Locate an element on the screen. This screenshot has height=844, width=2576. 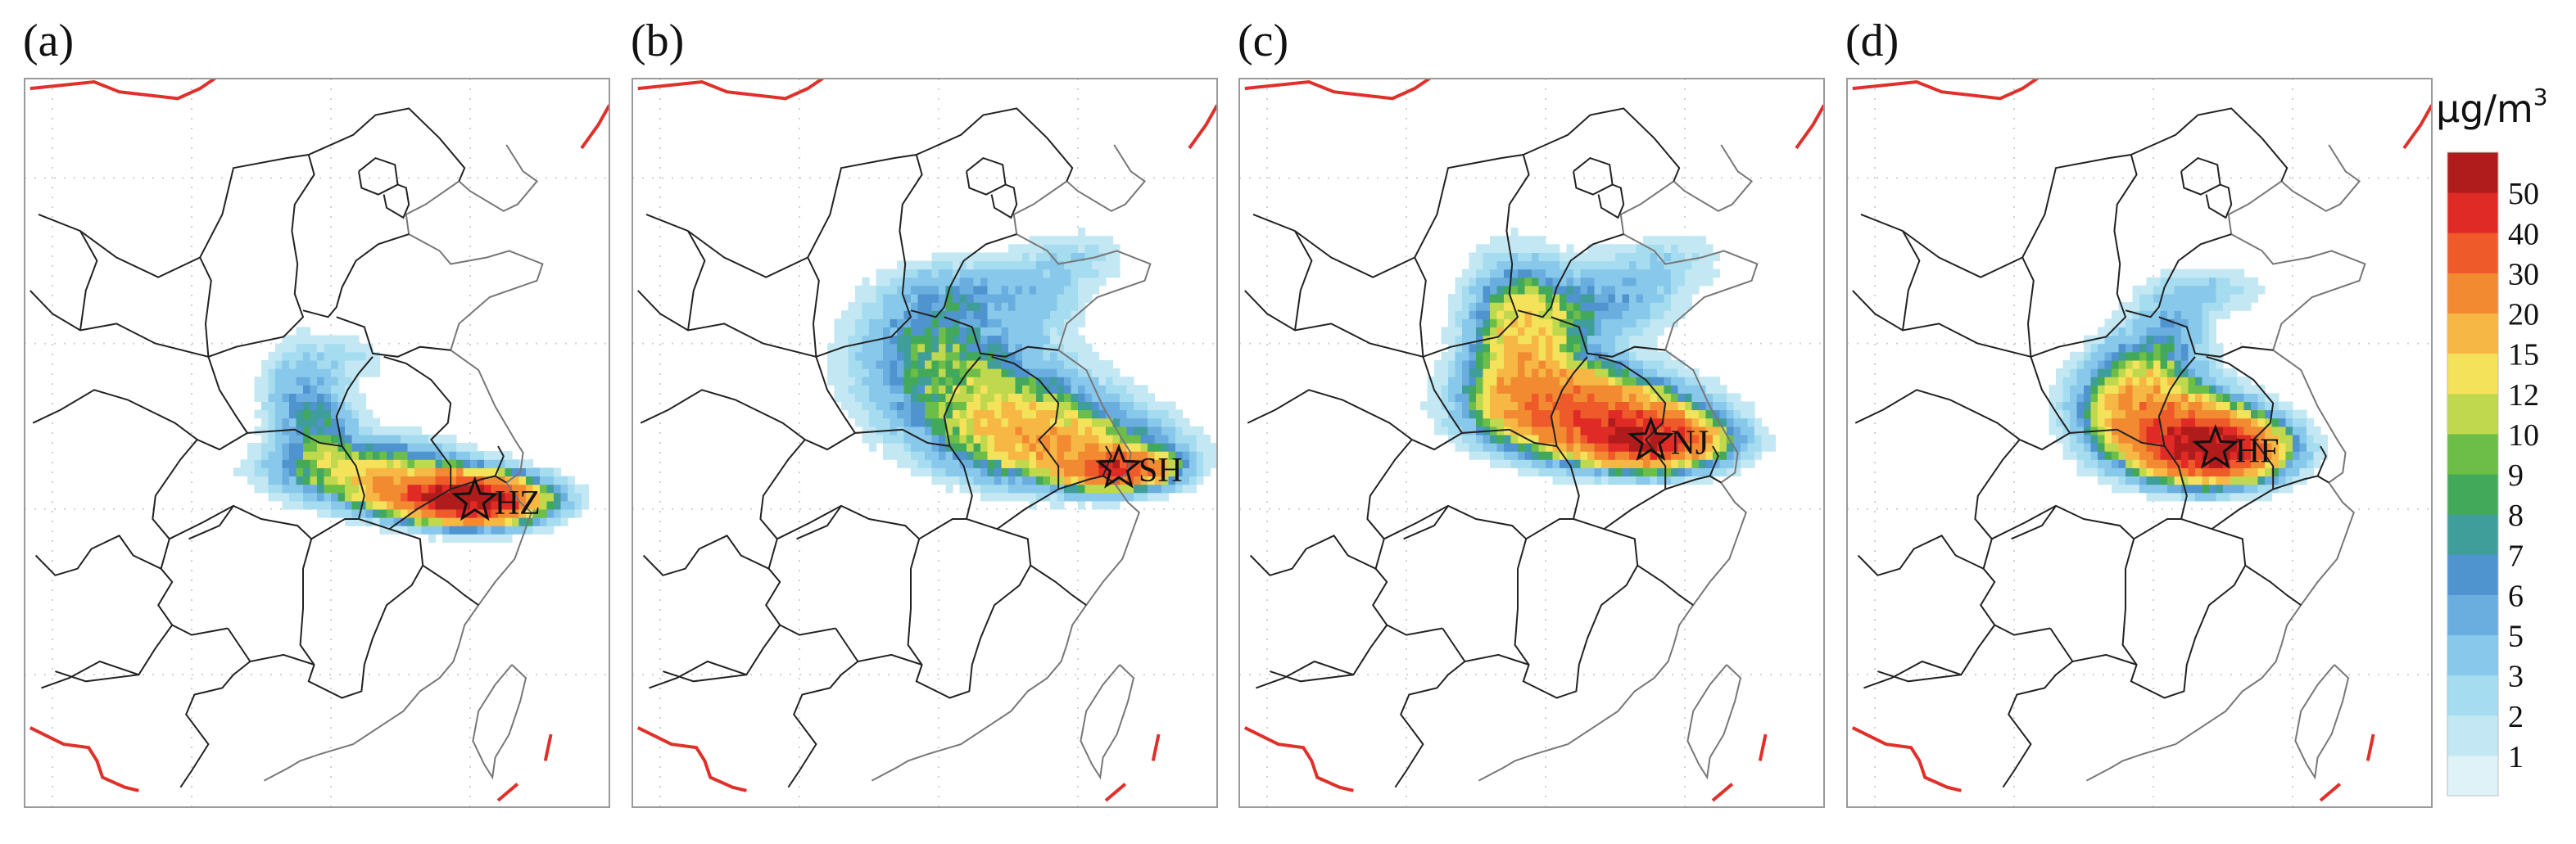
colorbar-tick-label: 12 is located at coordinates (2523, 395).